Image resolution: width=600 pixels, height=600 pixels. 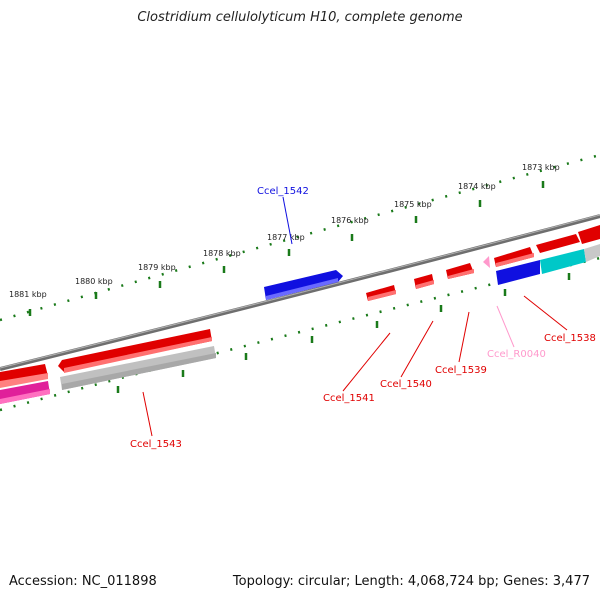 What do you see at coordinates (592, 253) in the screenshot?
I see `gene-block-gray-right` at bounding box center [592, 253].